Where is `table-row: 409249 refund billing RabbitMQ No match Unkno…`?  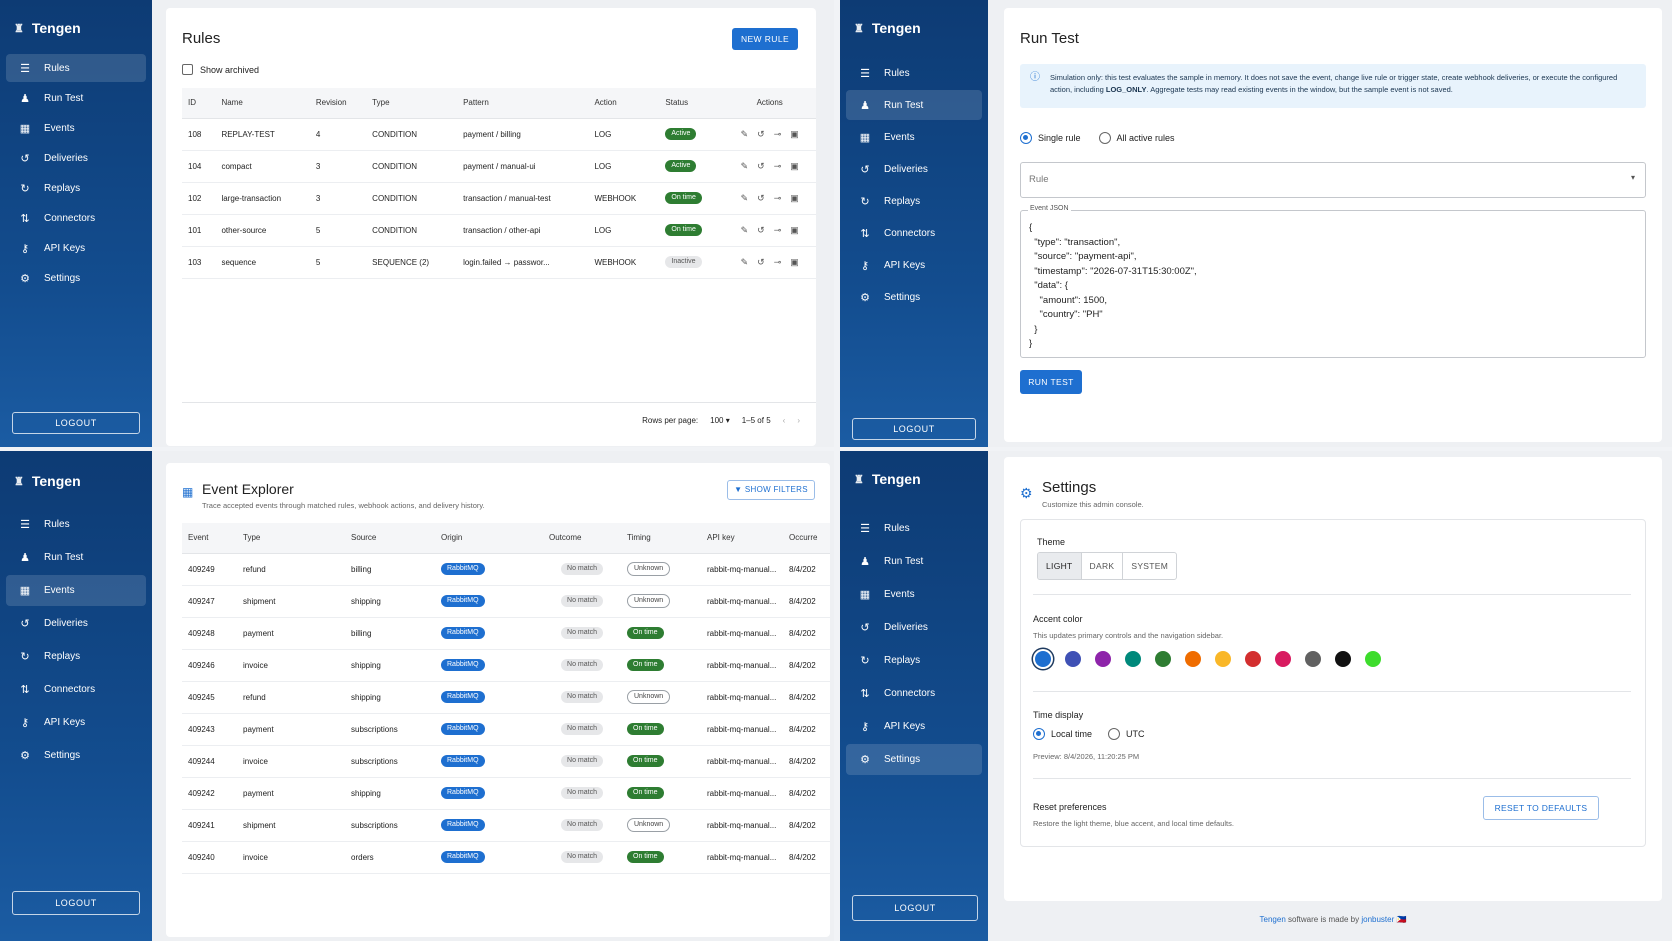
table-row: 409249 refund billing RabbitMQ No match Unkno… is located at coordinates (506, 569).